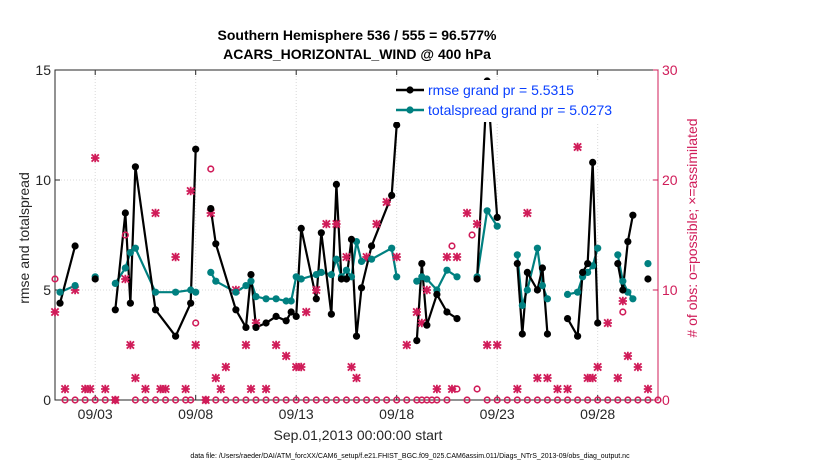 The width and height of the screenshot is (830, 470). I want to click on legend-spread-label: totalspread grand pr = 5.0273, so click(520, 110).